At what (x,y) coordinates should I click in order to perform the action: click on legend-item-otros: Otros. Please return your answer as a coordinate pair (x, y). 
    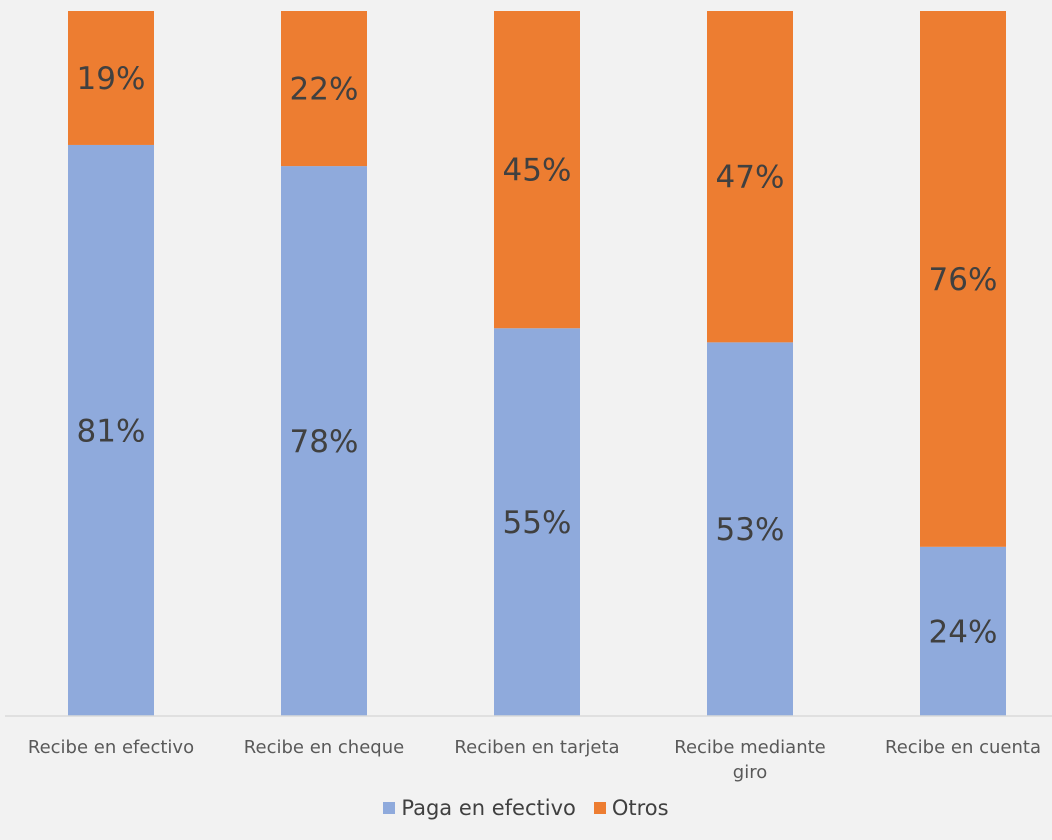
    Looking at the image, I should click on (631, 808).